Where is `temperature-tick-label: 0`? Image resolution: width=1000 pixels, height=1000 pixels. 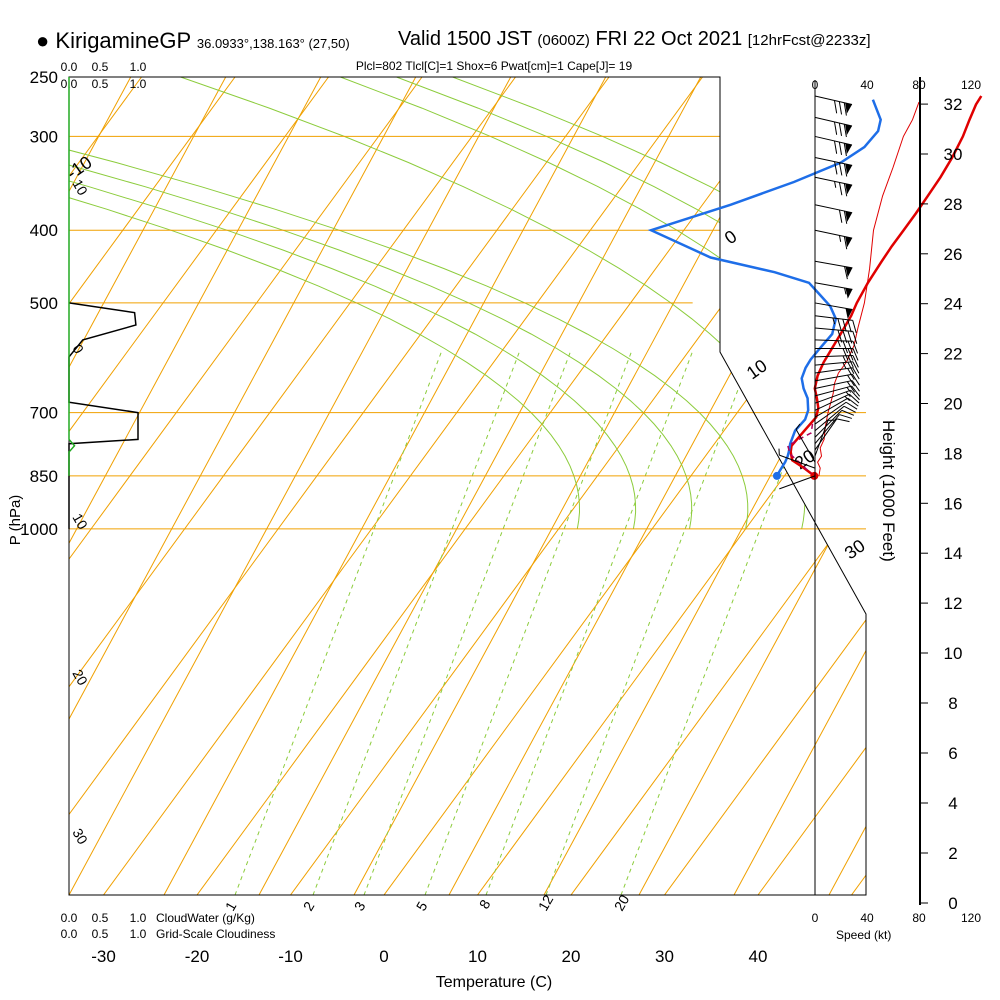 temperature-tick-label: 0 is located at coordinates (383, 956).